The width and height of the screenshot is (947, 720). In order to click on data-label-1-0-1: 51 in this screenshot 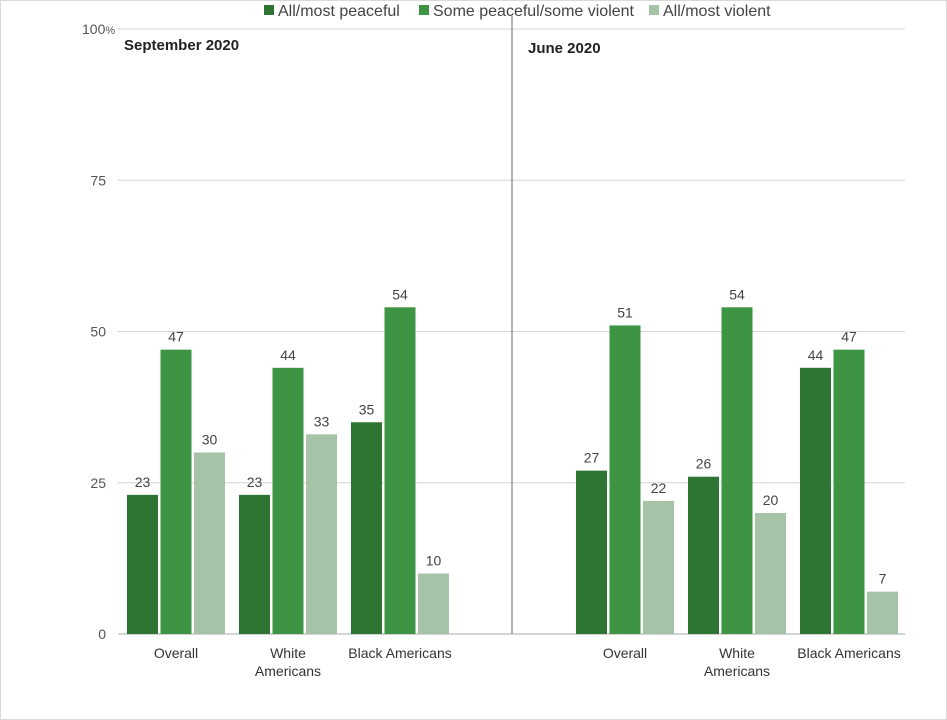, I will do `click(625, 312)`.